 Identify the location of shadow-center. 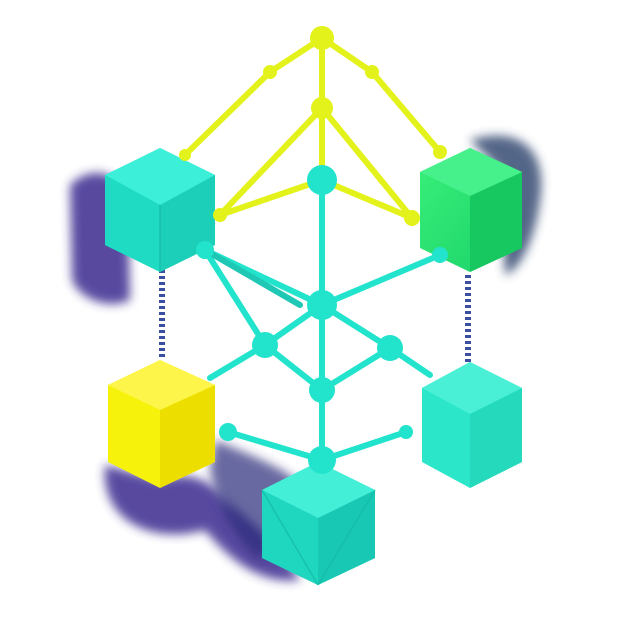
(255, 500).